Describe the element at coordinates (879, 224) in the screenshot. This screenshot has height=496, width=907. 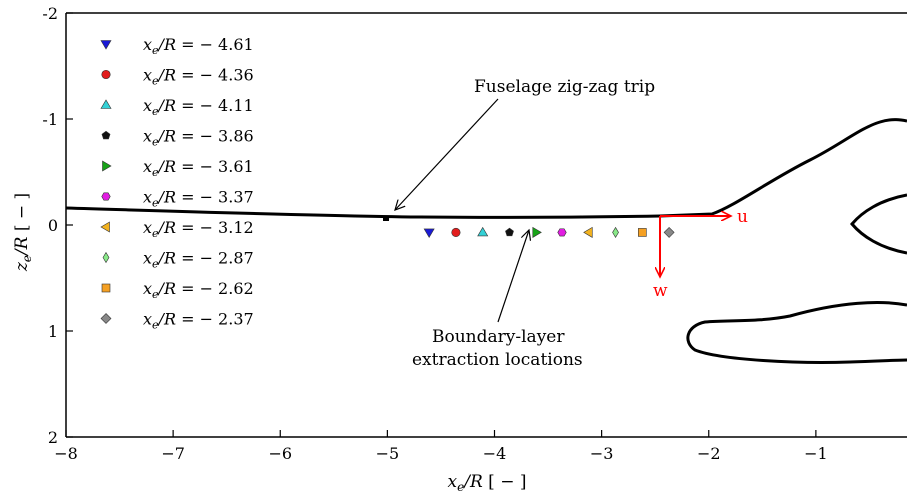
I see `spinner-line` at that location.